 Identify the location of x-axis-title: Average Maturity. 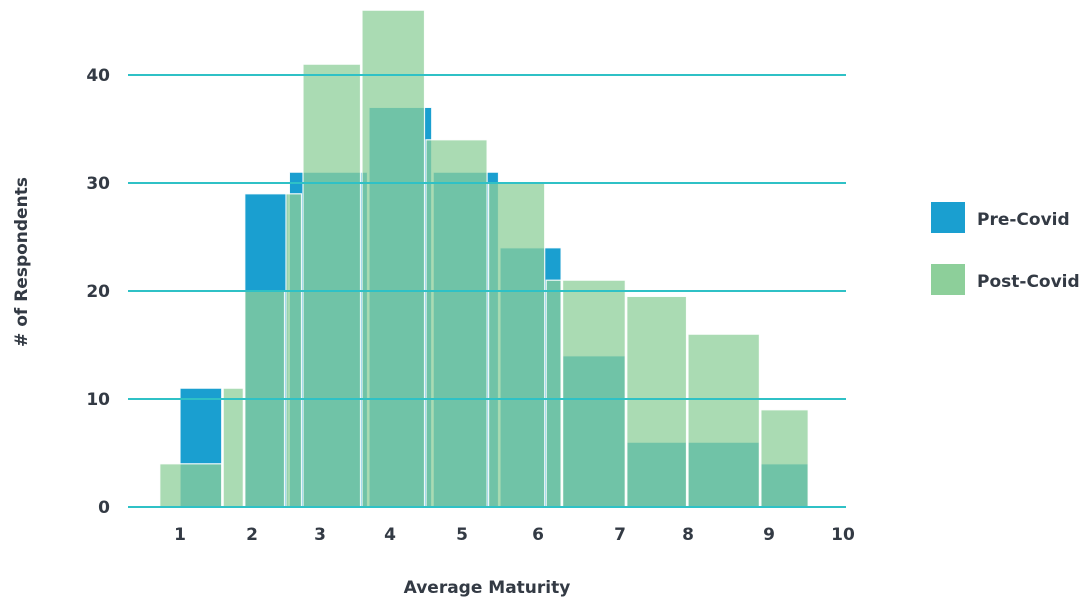
(487, 588).